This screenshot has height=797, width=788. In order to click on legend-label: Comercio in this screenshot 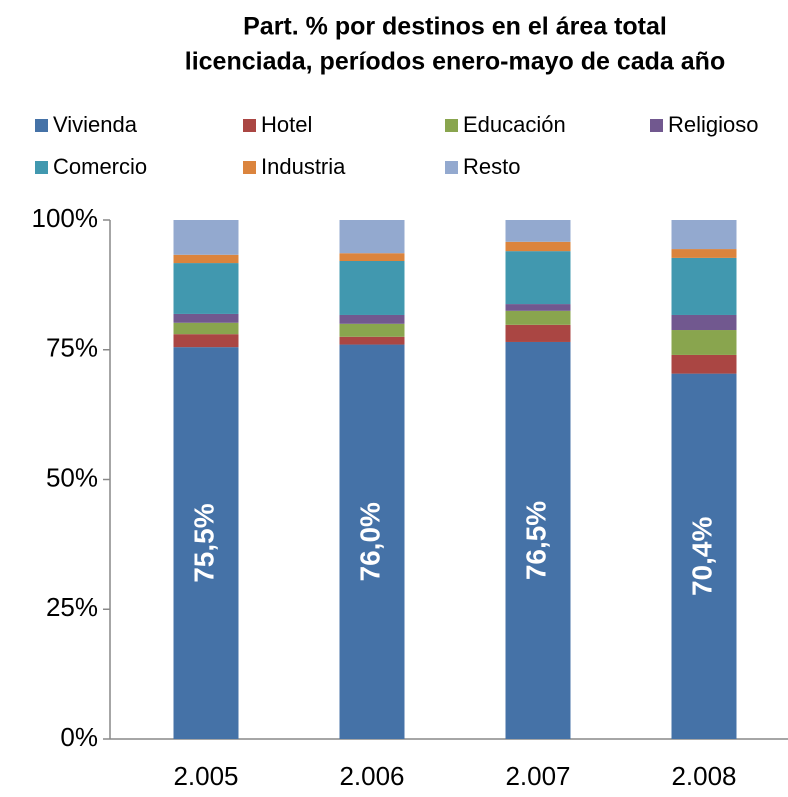, I will do `click(100, 166)`.